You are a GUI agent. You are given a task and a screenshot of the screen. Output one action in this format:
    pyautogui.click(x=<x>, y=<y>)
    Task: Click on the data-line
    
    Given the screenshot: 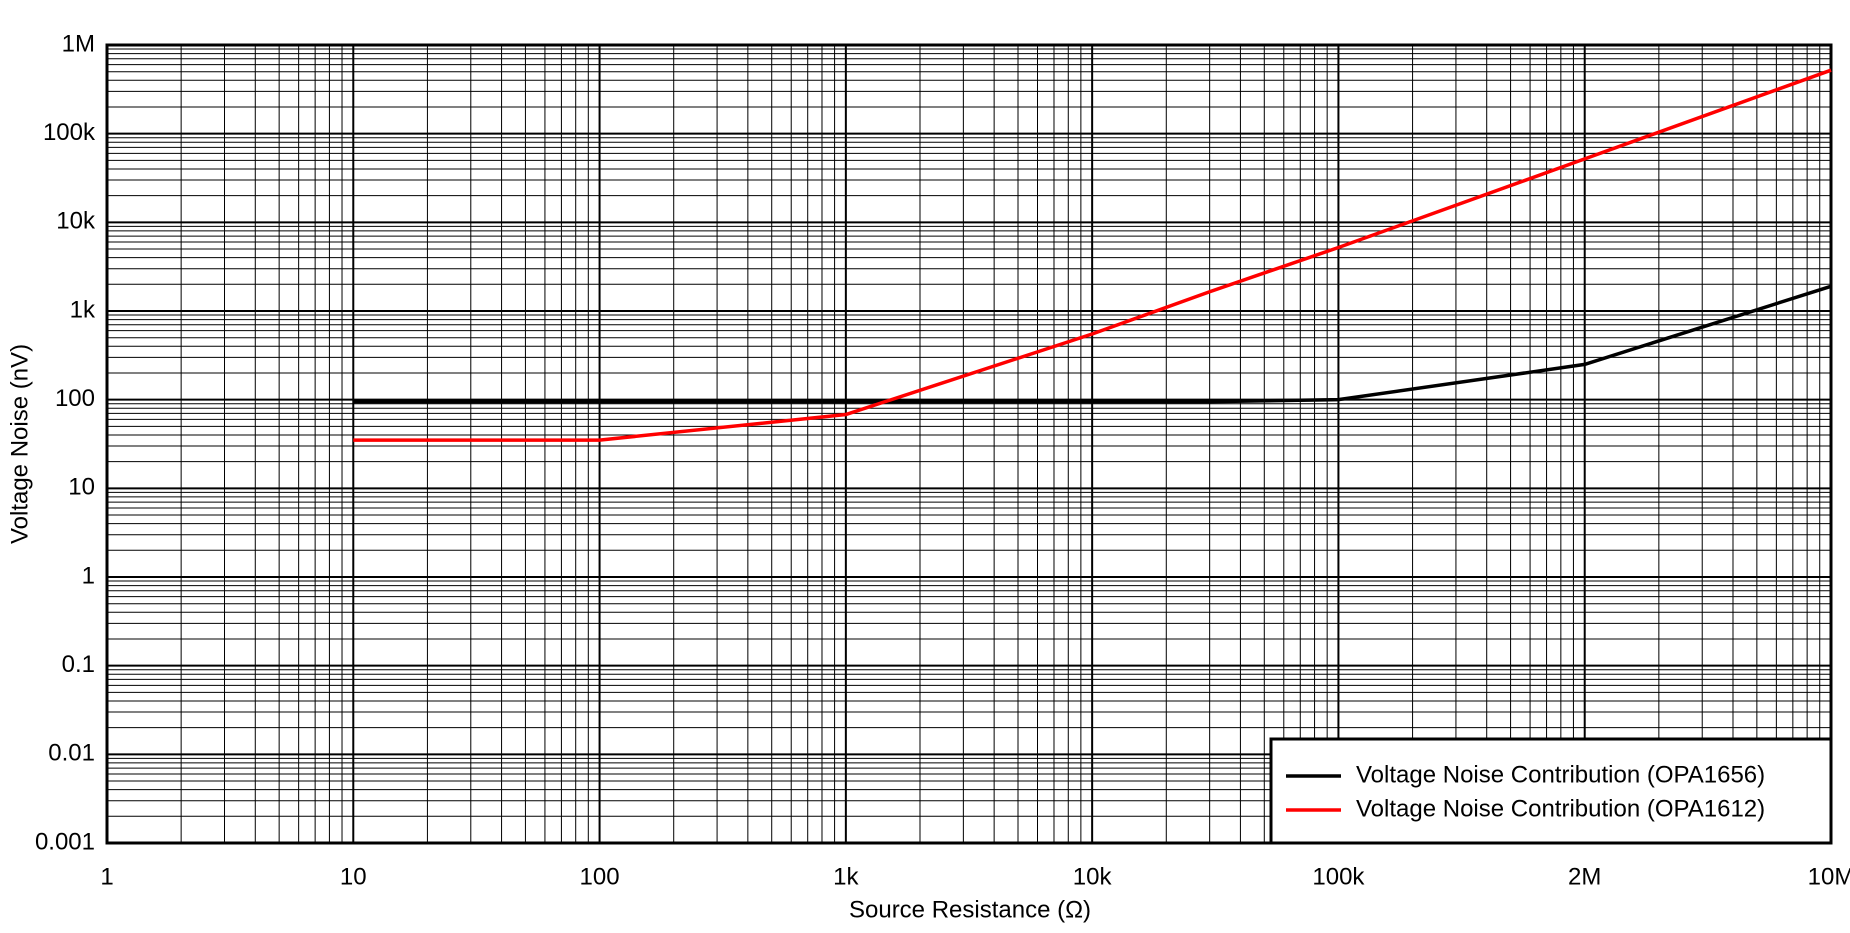 What is the action you would take?
    pyautogui.click(x=1092, y=344)
    